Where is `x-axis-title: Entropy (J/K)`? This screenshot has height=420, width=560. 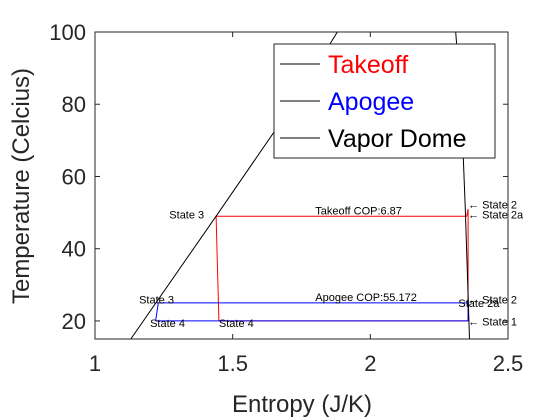
x-axis-title: Entropy (J/K) is located at coordinates (302, 404).